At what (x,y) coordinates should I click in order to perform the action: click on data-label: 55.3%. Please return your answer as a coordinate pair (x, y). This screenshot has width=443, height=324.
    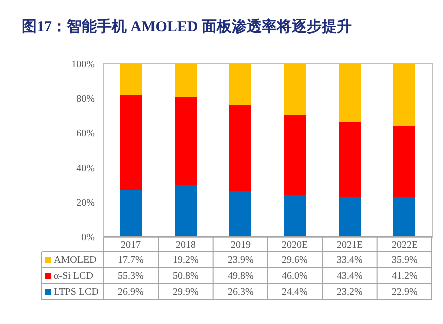
    Looking at the image, I should click on (131, 276).